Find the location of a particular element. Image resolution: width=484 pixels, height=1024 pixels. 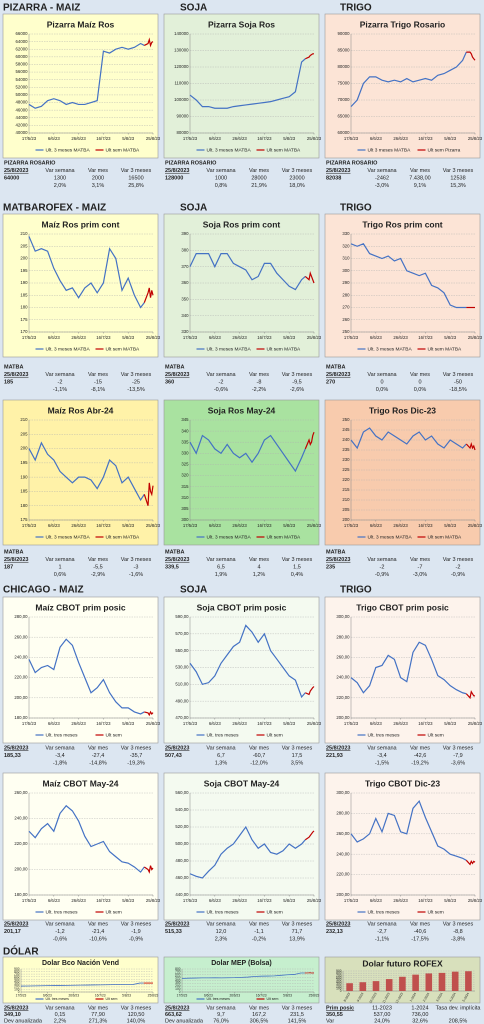

y-tick-label: 300,00 is located at coordinates (343, 792).